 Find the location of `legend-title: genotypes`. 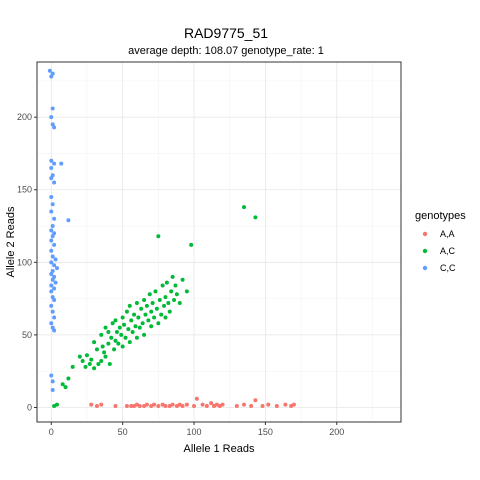

legend-title: genotypes is located at coordinates (440, 216).